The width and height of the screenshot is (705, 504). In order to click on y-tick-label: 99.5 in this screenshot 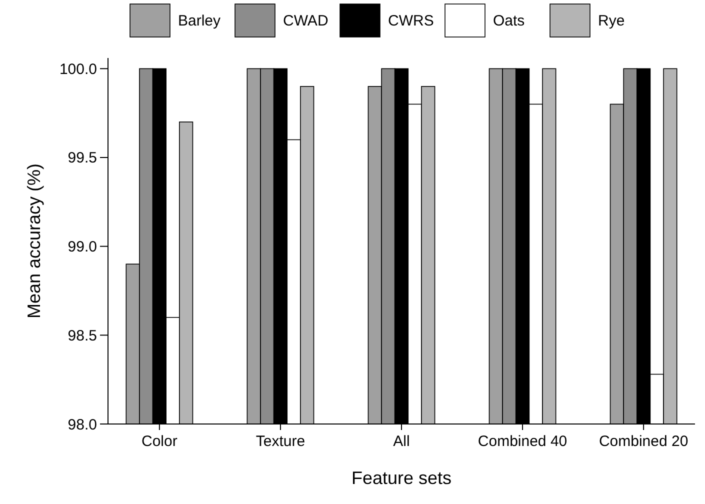, I will do `click(82, 158)`.